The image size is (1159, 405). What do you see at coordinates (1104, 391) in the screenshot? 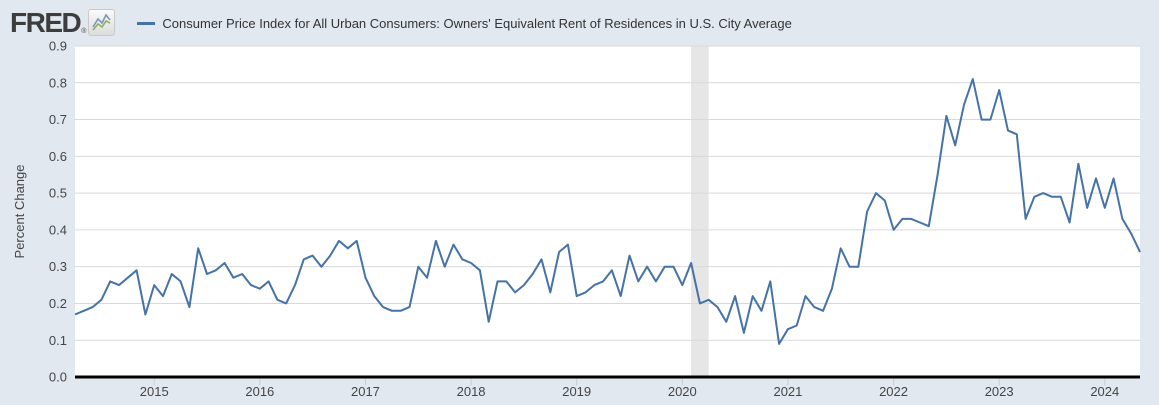
I see `x-tick-label: 2024` at bounding box center [1104, 391].